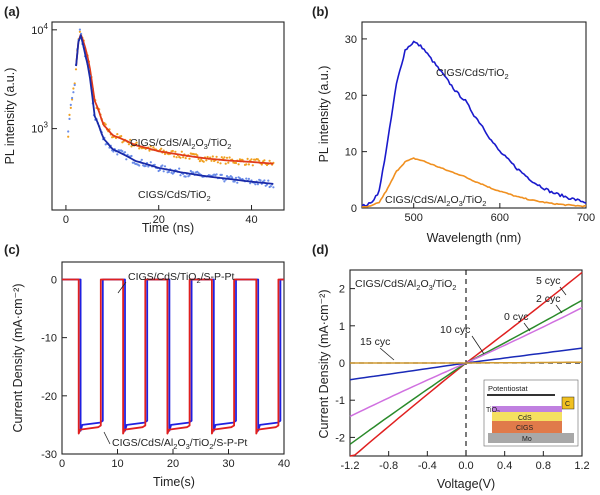 The width and height of the screenshot is (600, 495). What do you see at coordinates (340, 438) in the screenshot?
I see `panel-d-ytick-label: -2` at bounding box center [340, 438].